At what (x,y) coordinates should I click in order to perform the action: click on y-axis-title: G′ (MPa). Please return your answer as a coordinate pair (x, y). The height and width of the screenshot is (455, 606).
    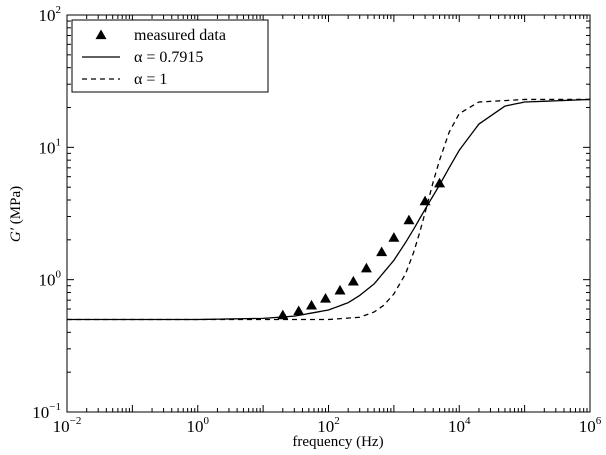
    Looking at the image, I should click on (16, 214).